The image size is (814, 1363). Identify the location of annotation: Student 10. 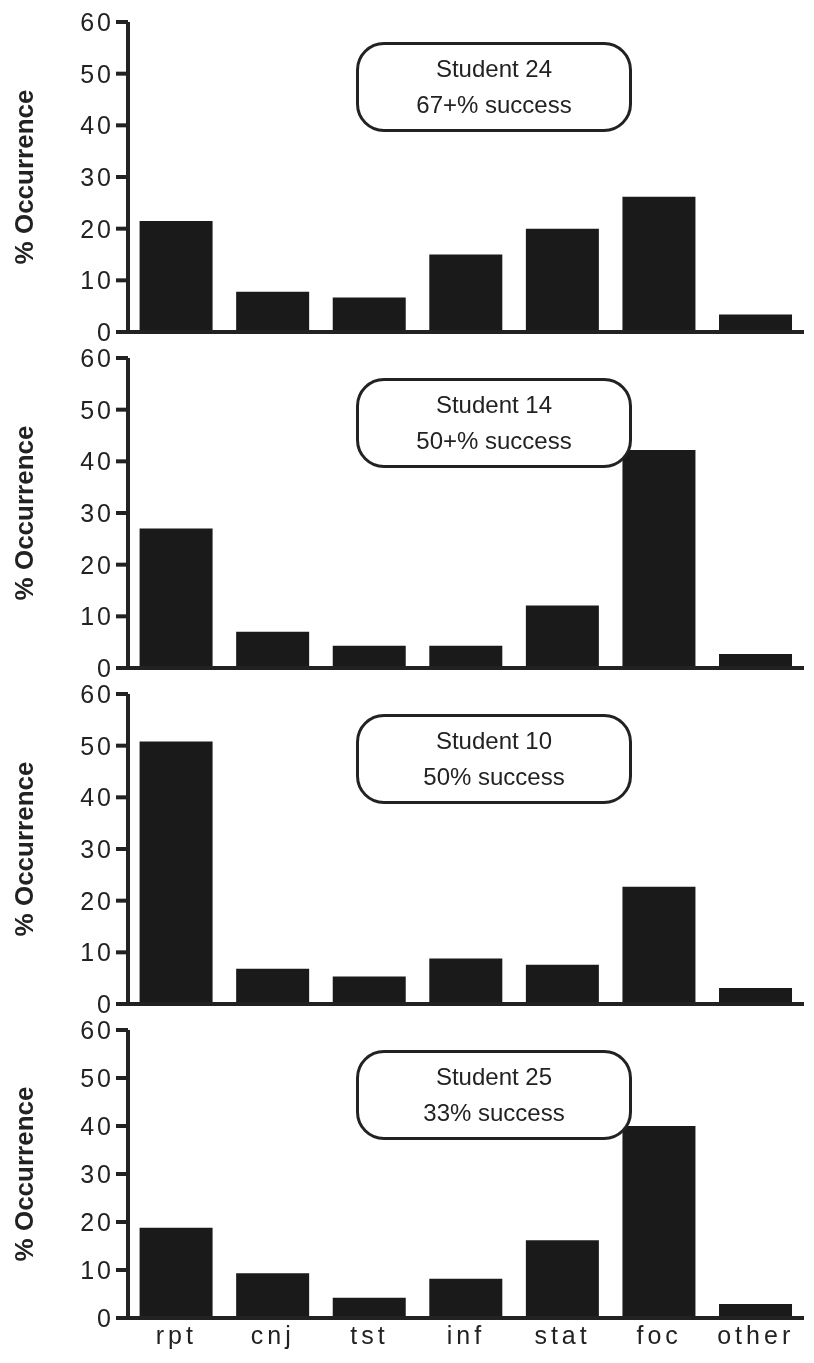
(494, 741).